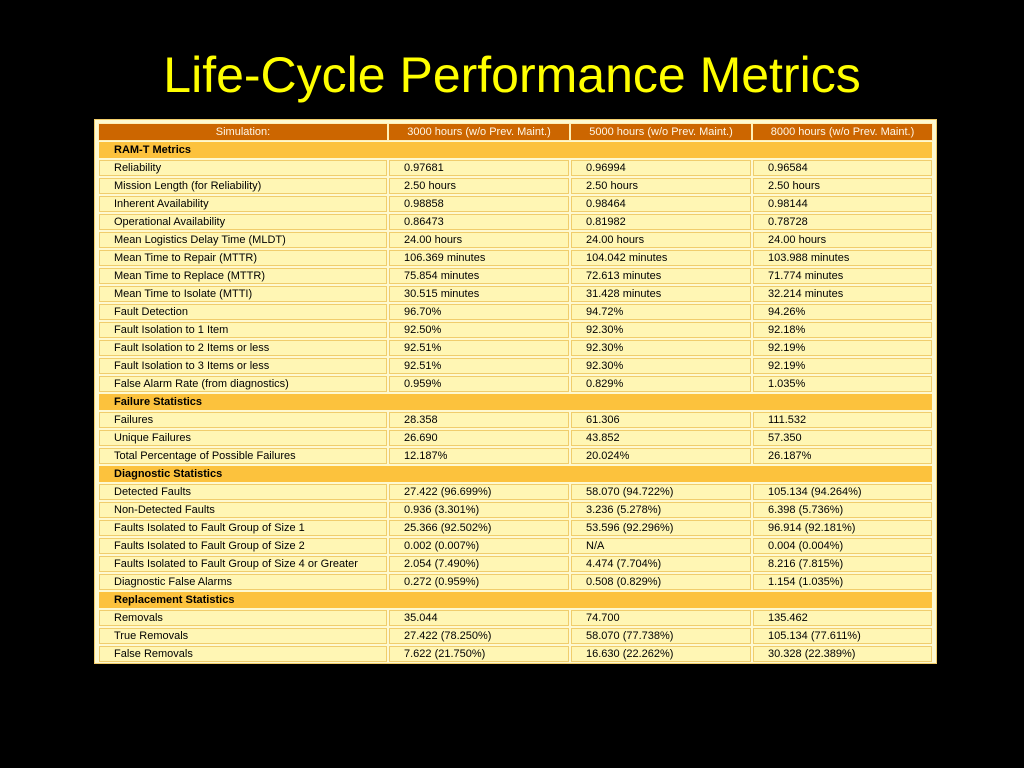  Describe the element at coordinates (479, 204) in the screenshot. I see `metric-value: 0.98858` at that location.